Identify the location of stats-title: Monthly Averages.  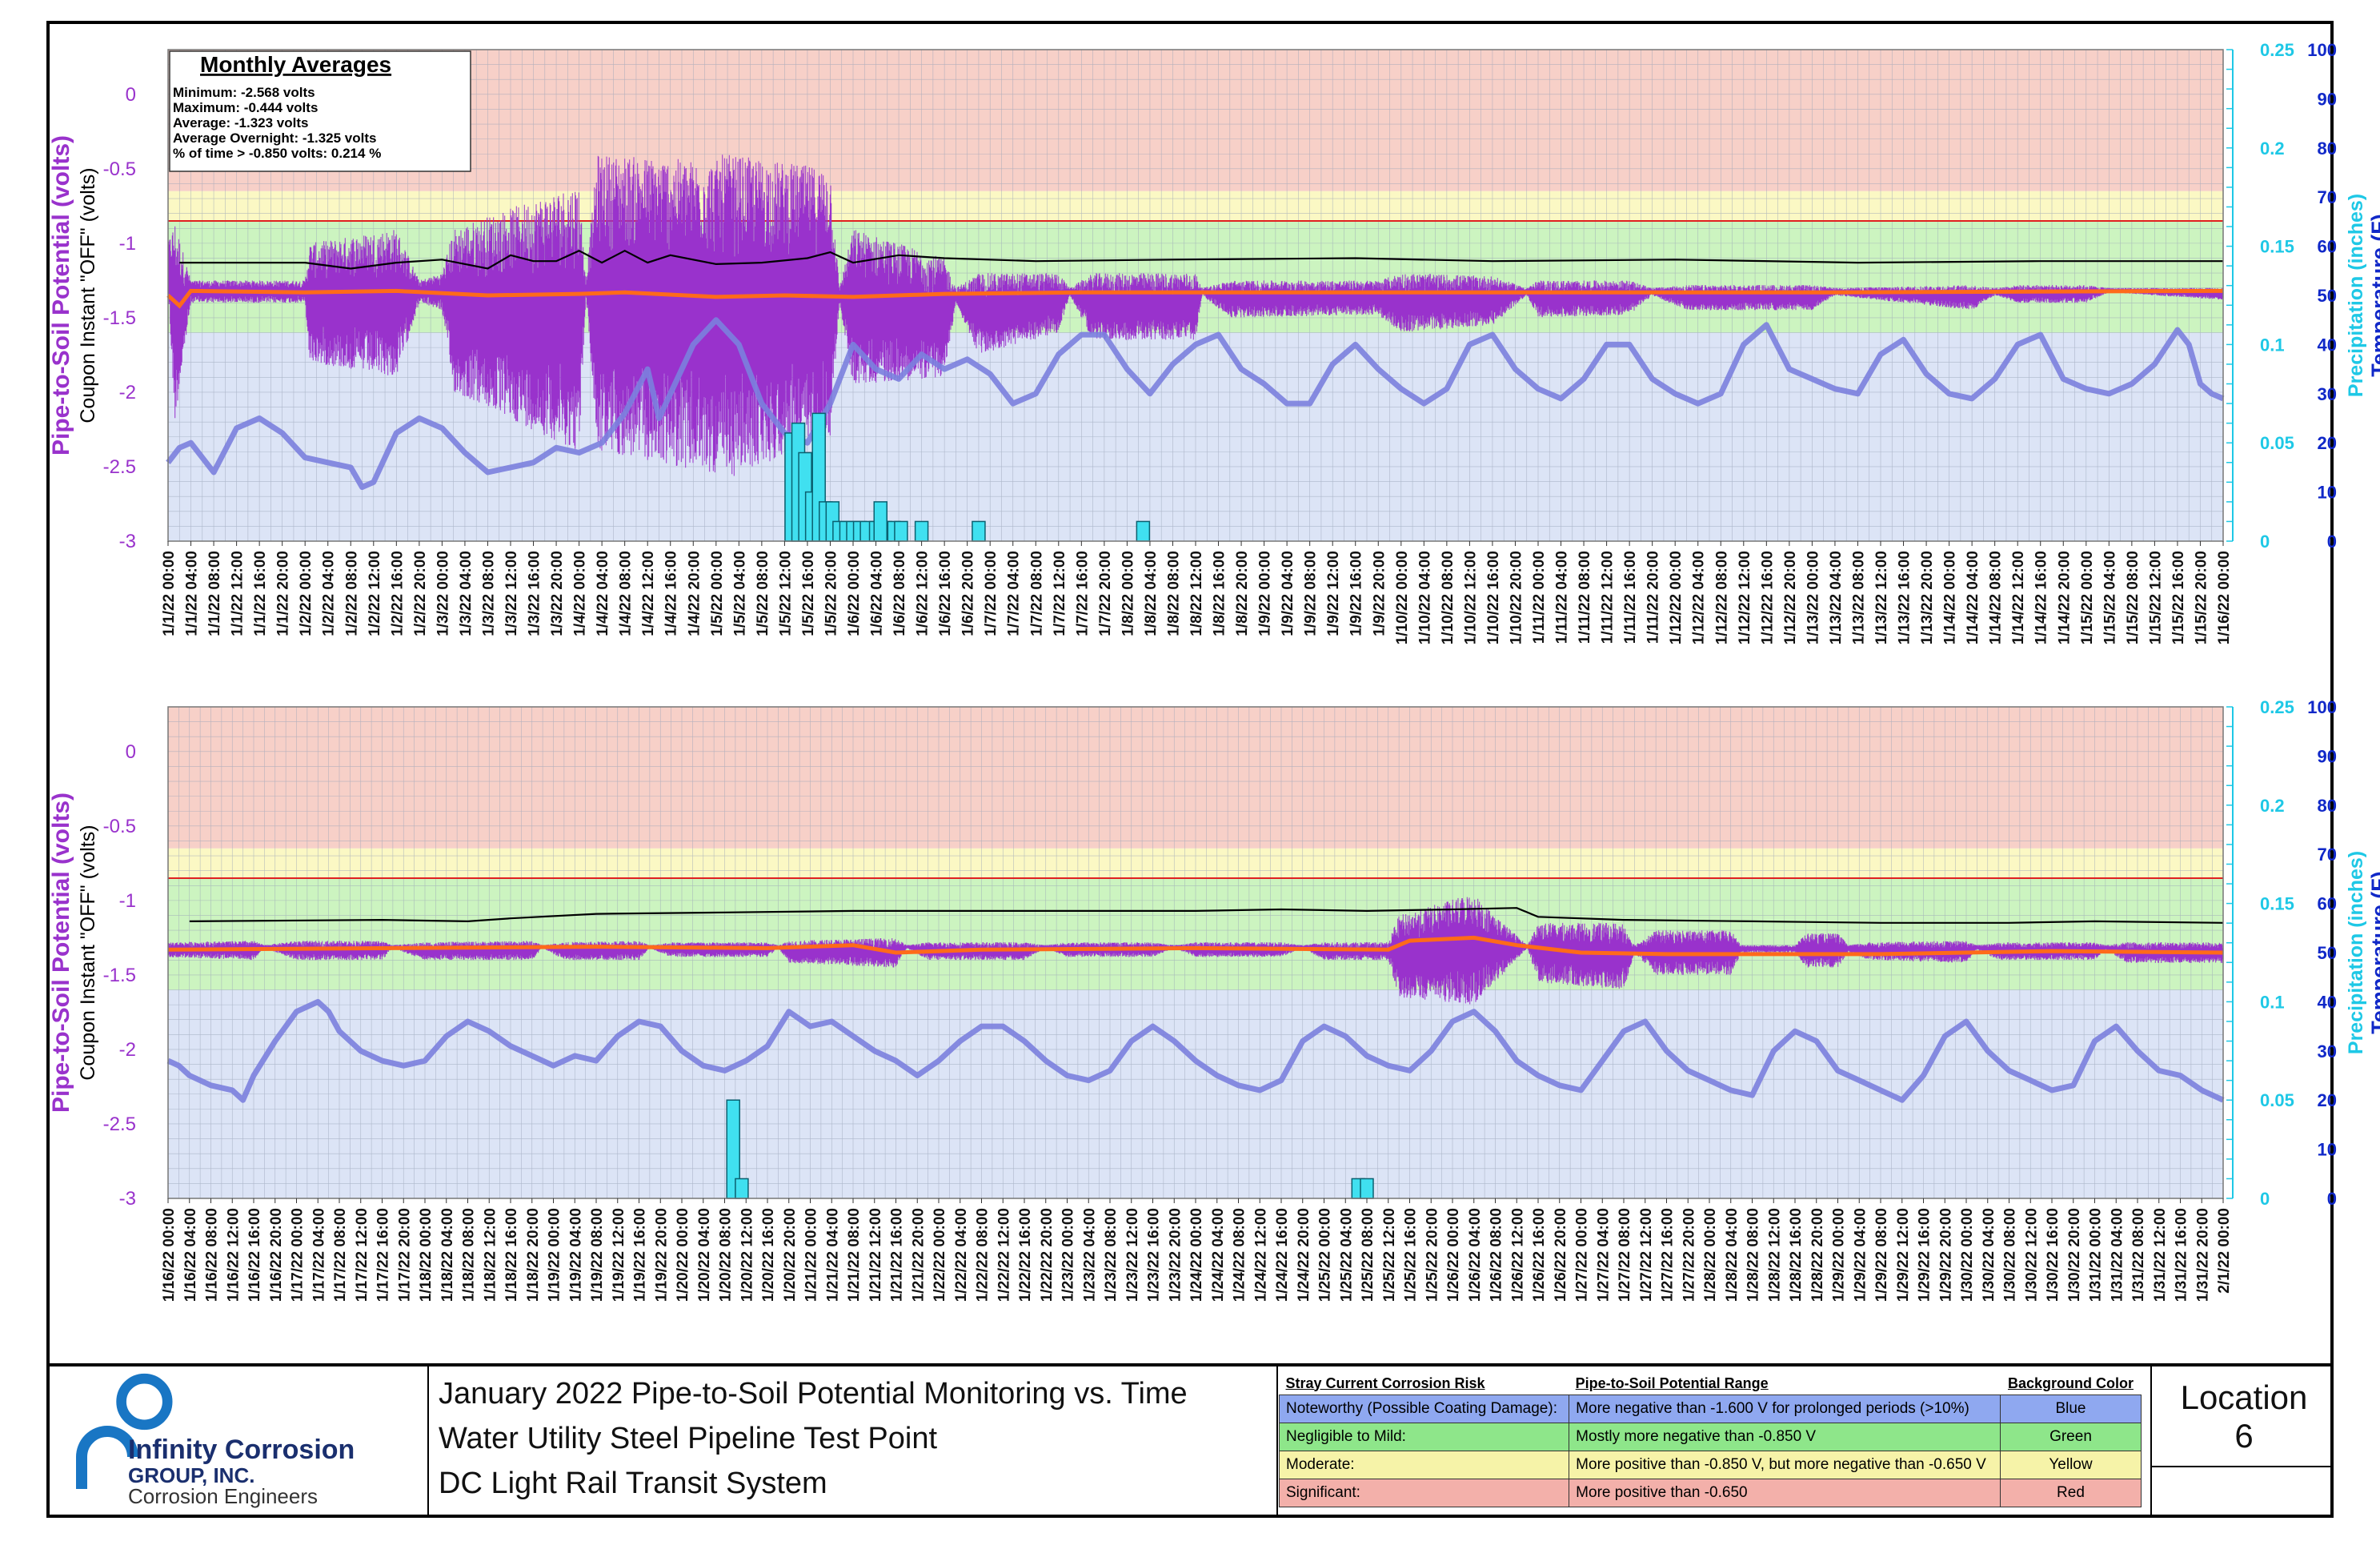
(295, 64).